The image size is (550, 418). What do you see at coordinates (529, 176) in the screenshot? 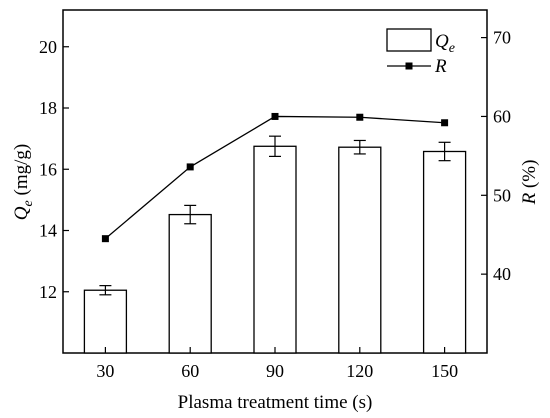
I see `y2-axis-title-unit: (%)` at bounding box center [529, 176].